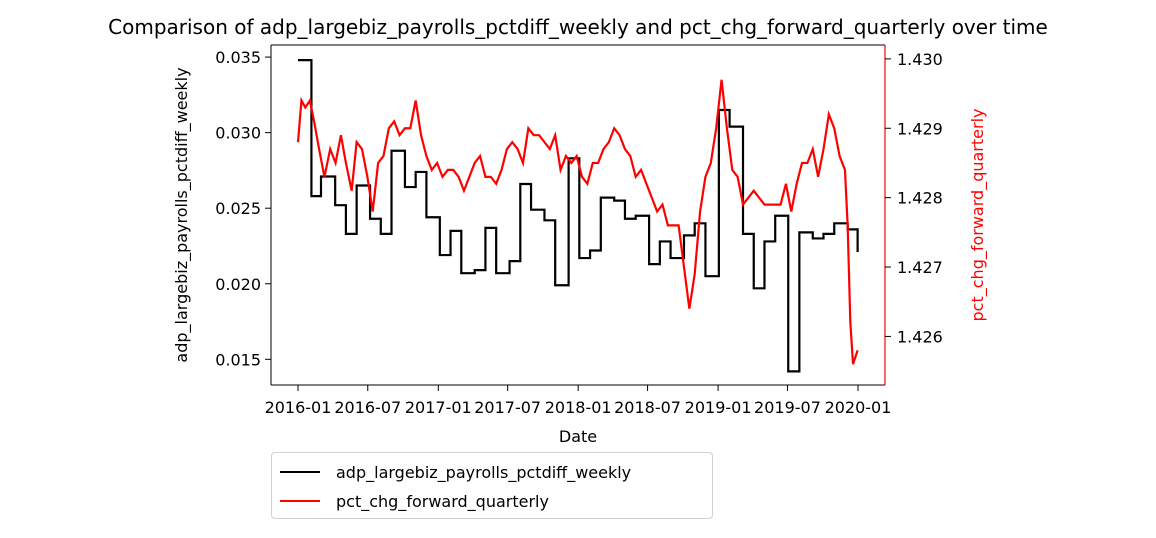 The image size is (1156, 538). I want to click on x-tick-label: 2019-01, so click(718, 407).